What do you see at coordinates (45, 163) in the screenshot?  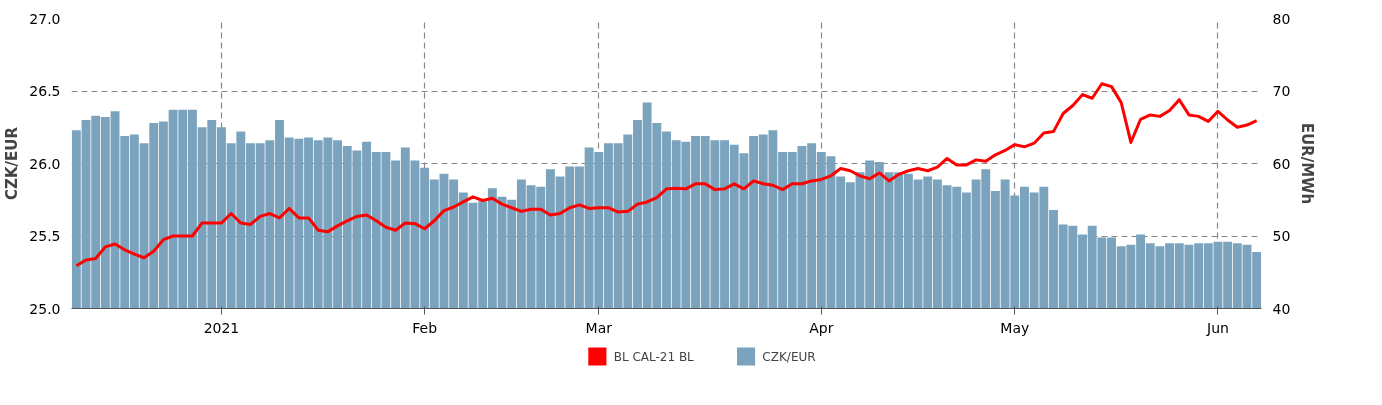 I see `y-tick-label: 26.0` at bounding box center [45, 163].